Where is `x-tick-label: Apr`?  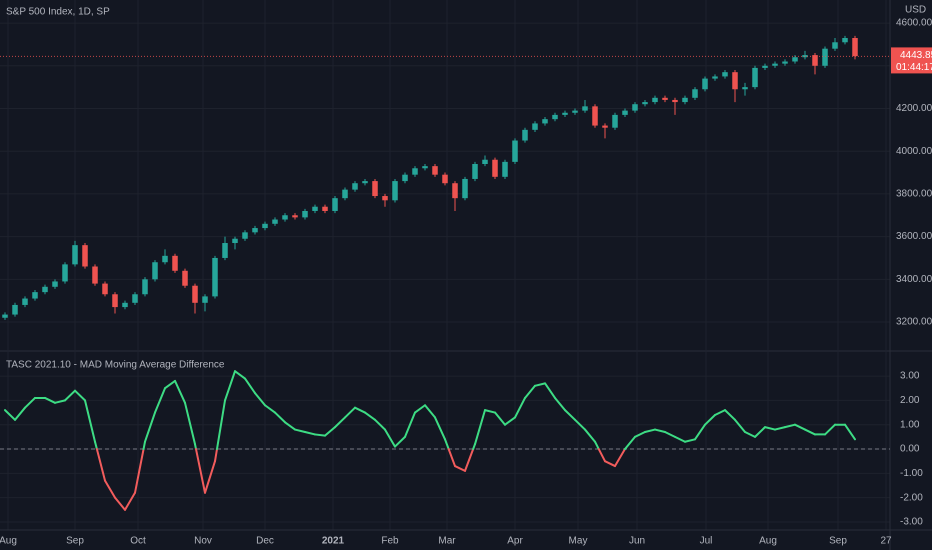
x-tick-label: Apr is located at coordinates (515, 541).